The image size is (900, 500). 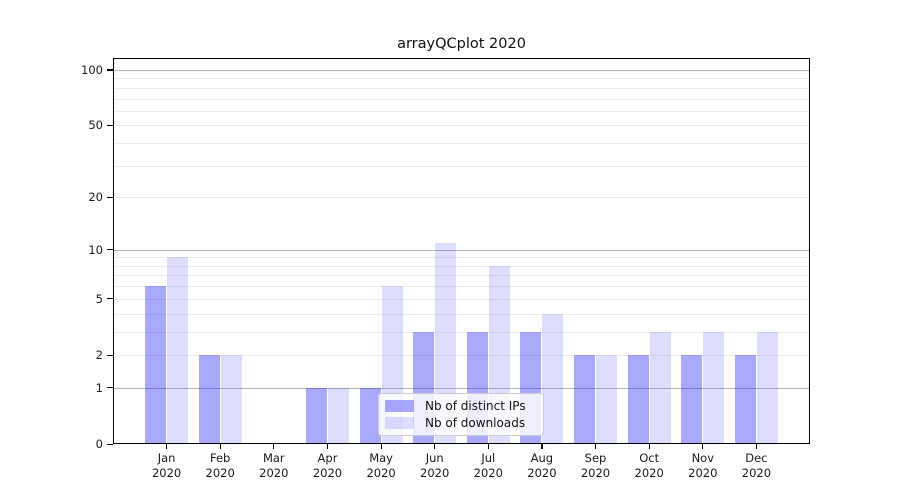 What do you see at coordinates (327, 465) in the screenshot?
I see `x-axis-tick-label: Apr 2020` at bounding box center [327, 465].